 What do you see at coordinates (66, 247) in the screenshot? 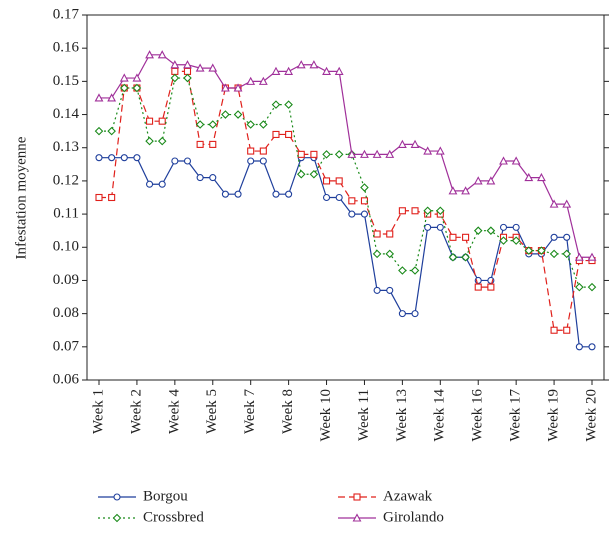
I see `y-tick-label: 0.10` at bounding box center [66, 247].